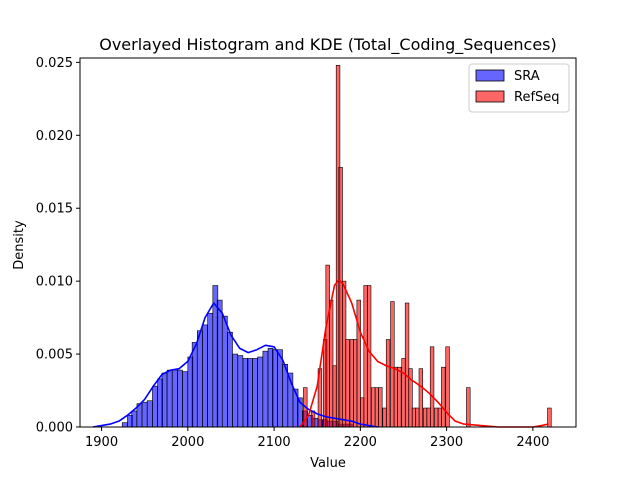 The height and width of the screenshot is (480, 640). Describe the element at coordinates (490, 75) in the screenshot. I see `legend-swatch-sra` at that location.